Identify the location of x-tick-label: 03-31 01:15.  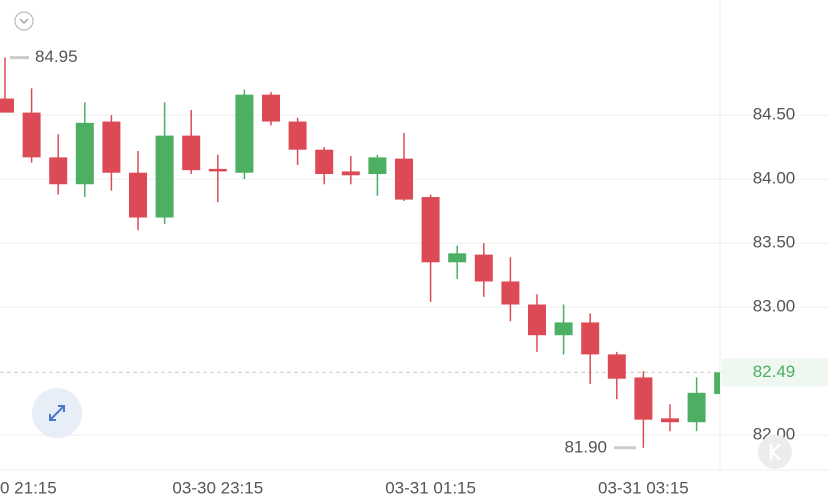
(430, 487).